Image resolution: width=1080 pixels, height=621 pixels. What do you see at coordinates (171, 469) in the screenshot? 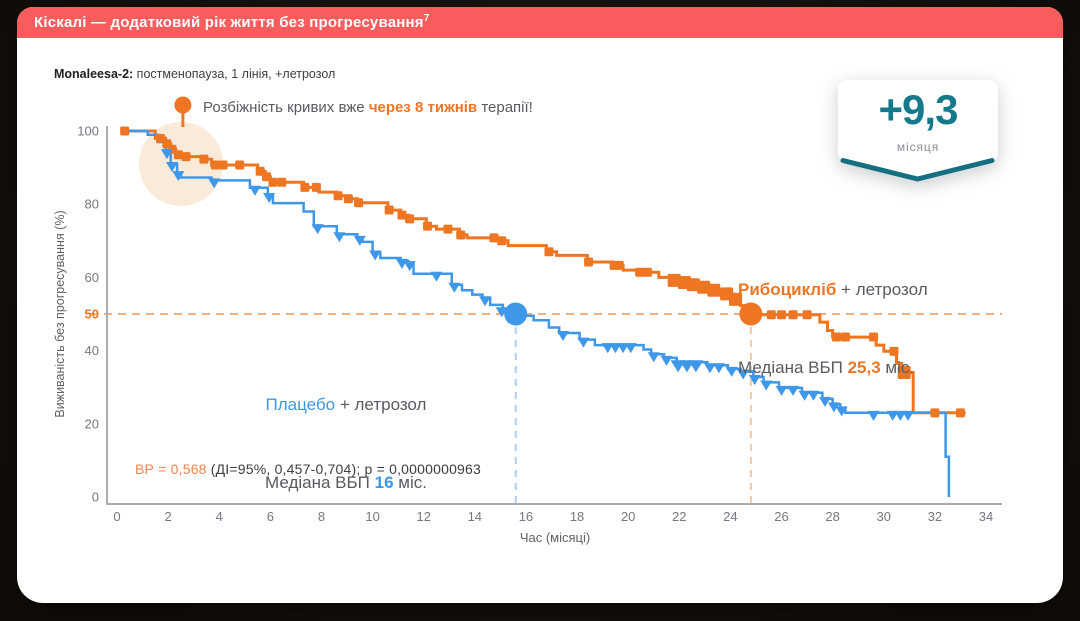
I see `hazard-ratio-value: ВР = 0,568` at bounding box center [171, 469].